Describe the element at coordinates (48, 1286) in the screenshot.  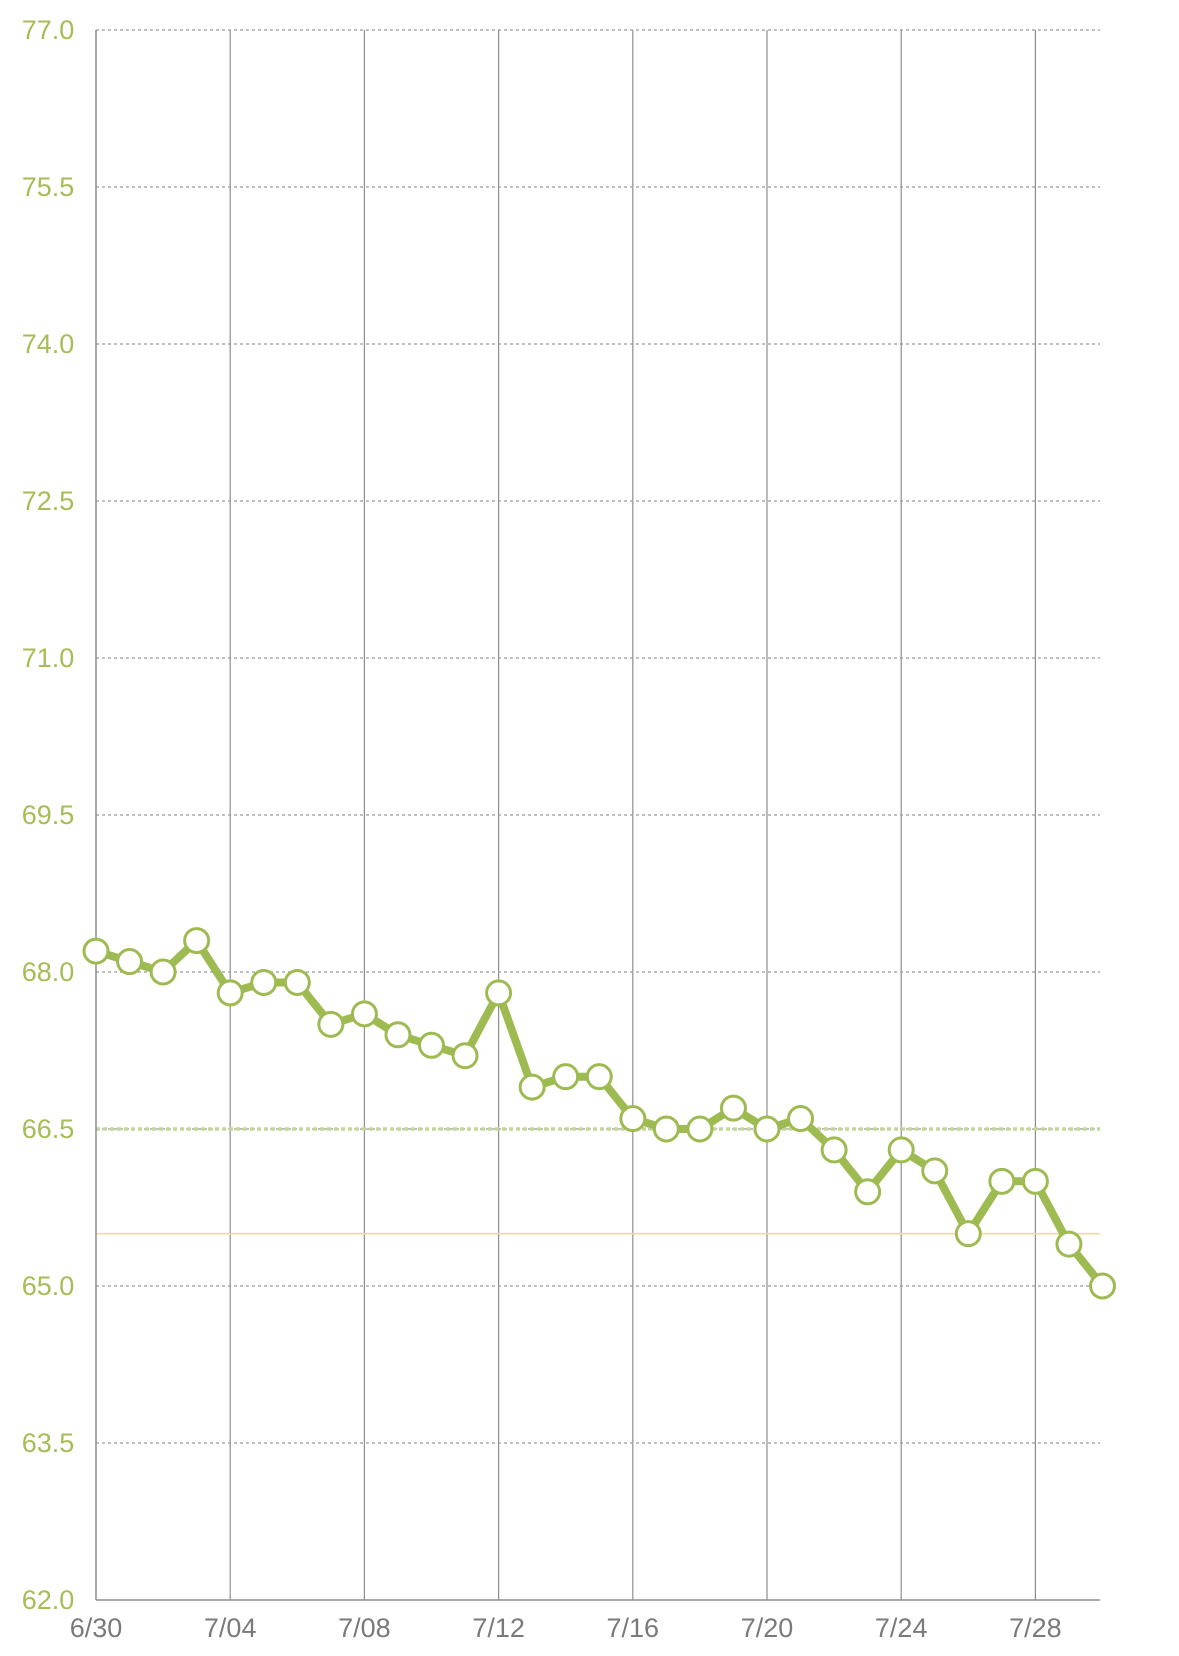
I see `y-tick-label: 65.0` at that location.